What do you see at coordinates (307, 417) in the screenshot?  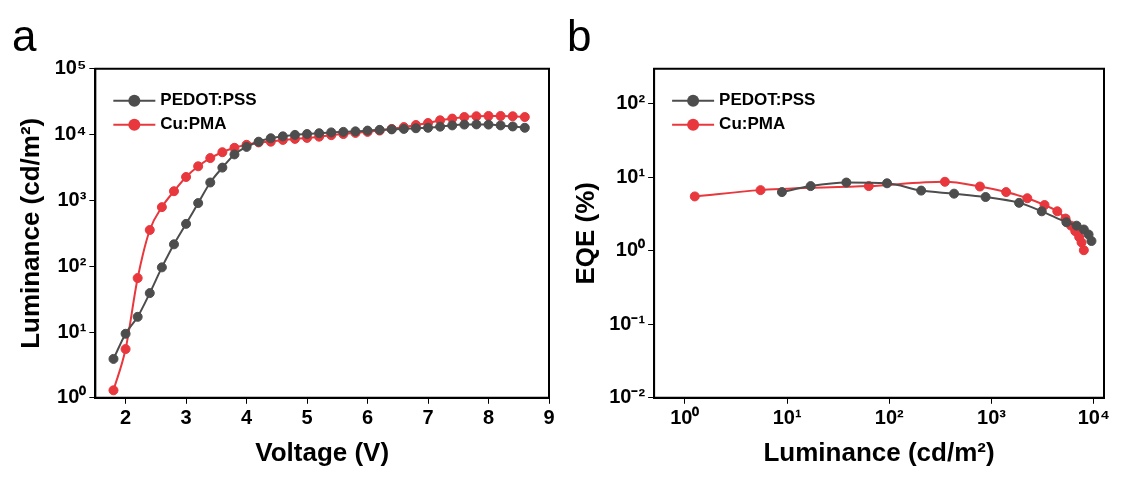 I see `x-tick-label: 5` at bounding box center [307, 417].